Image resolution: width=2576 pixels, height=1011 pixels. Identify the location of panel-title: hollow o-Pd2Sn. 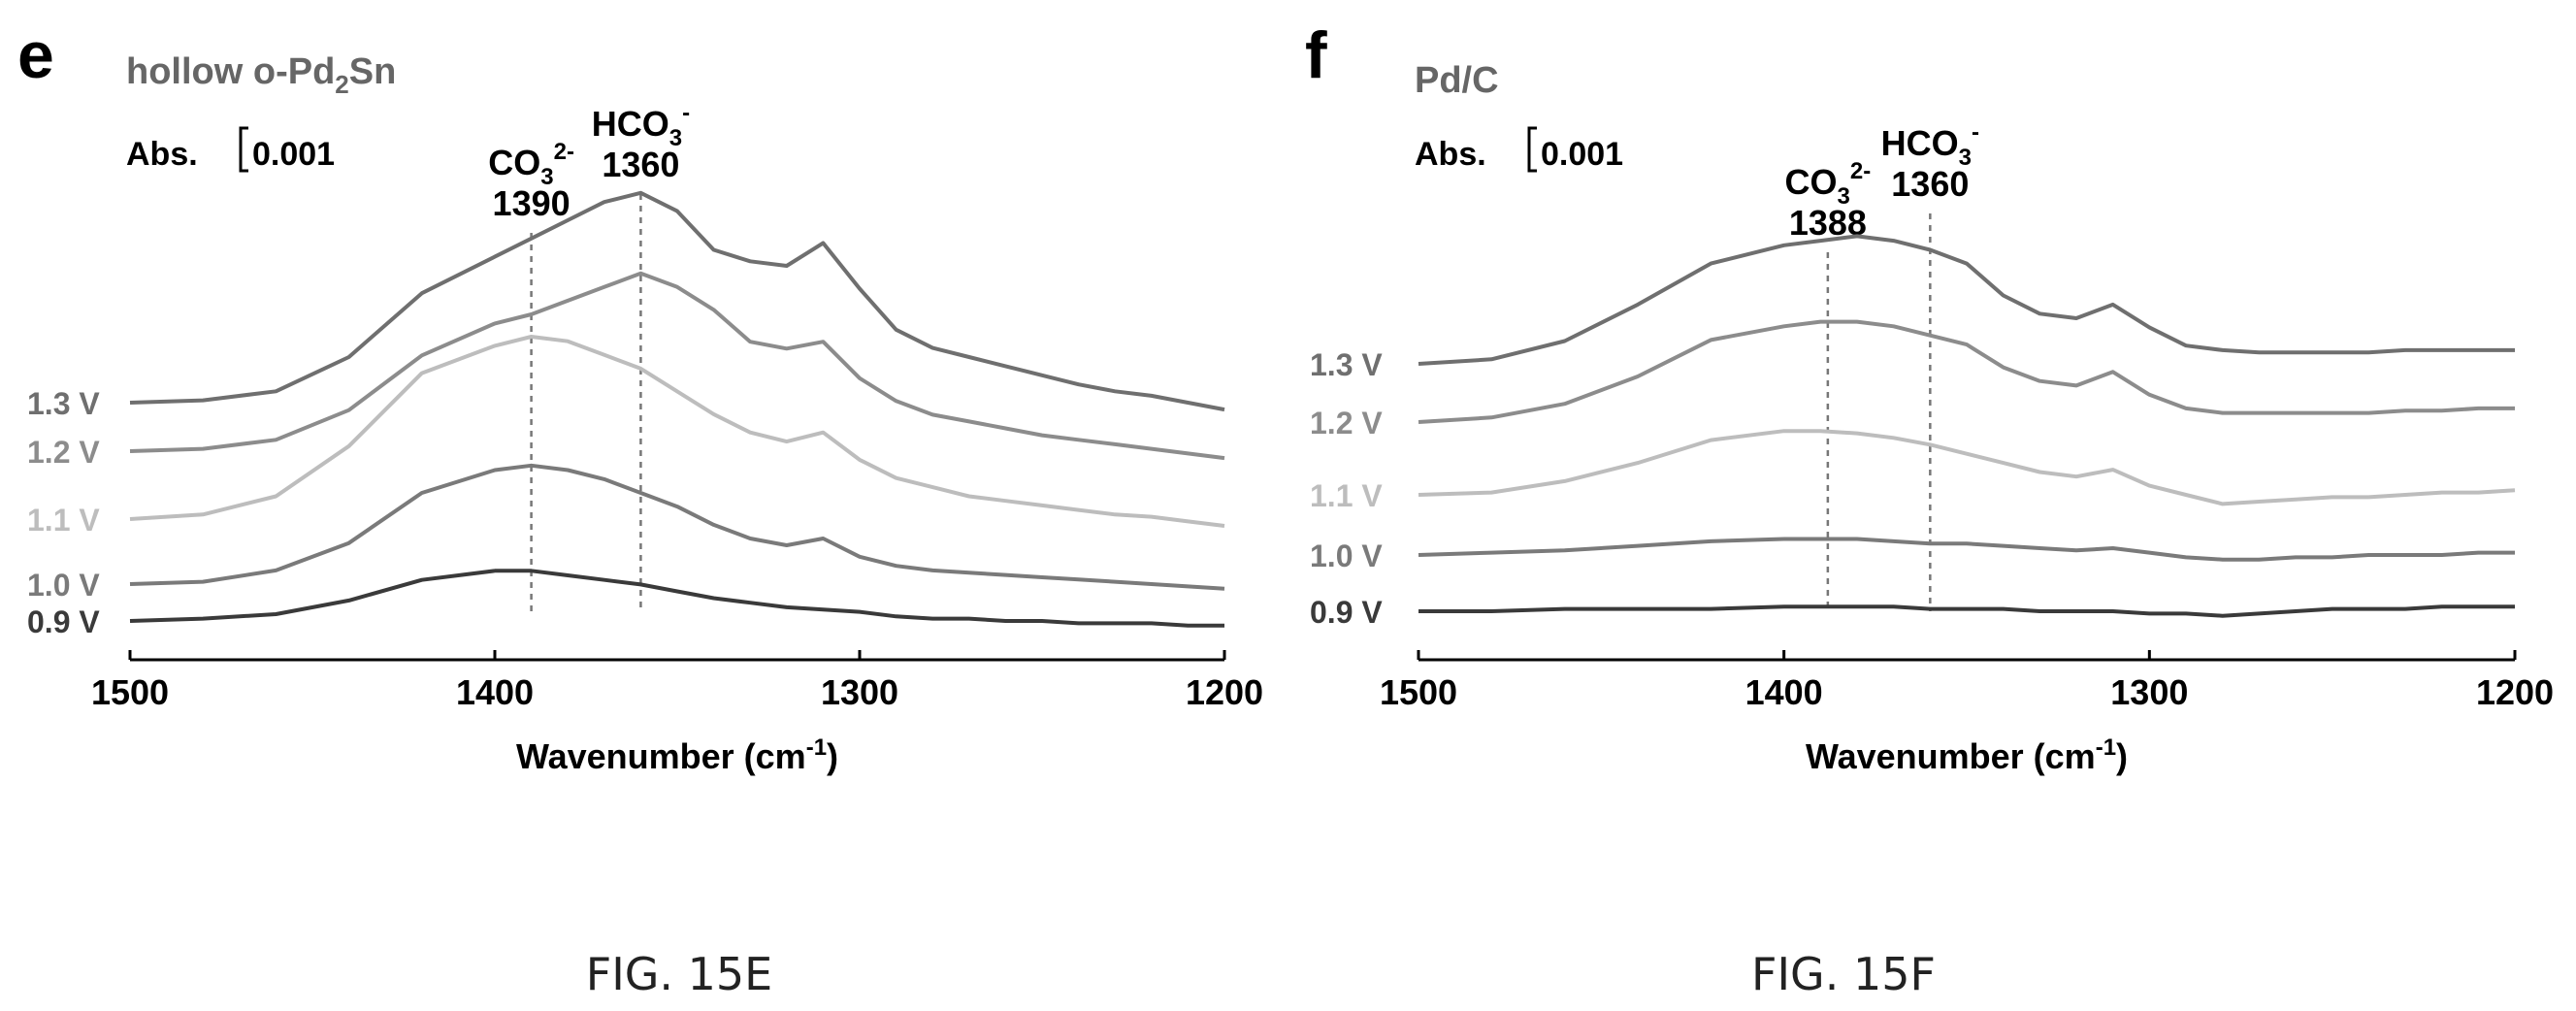
(261, 75).